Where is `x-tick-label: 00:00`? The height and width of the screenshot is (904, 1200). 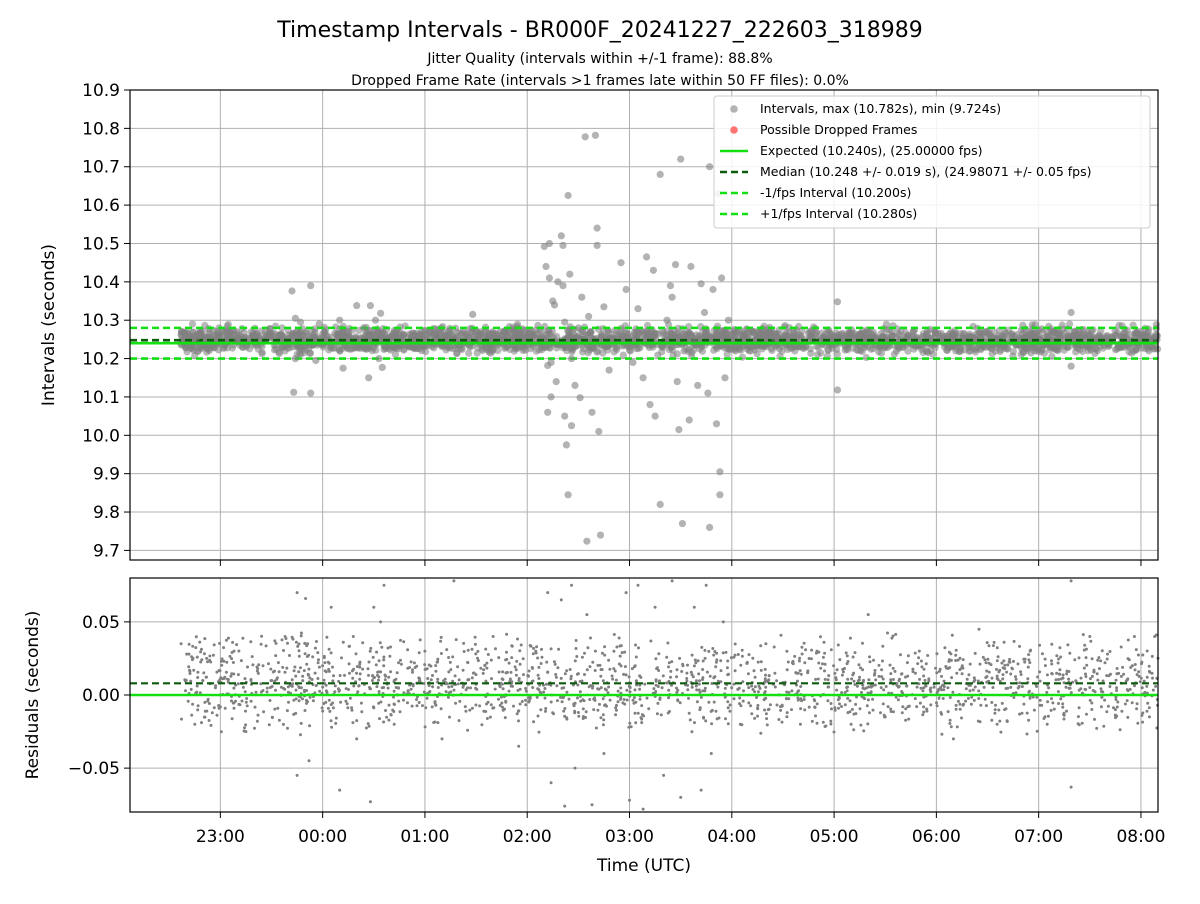 x-tick-label: 00:00 is located at coordinates (322, 837).